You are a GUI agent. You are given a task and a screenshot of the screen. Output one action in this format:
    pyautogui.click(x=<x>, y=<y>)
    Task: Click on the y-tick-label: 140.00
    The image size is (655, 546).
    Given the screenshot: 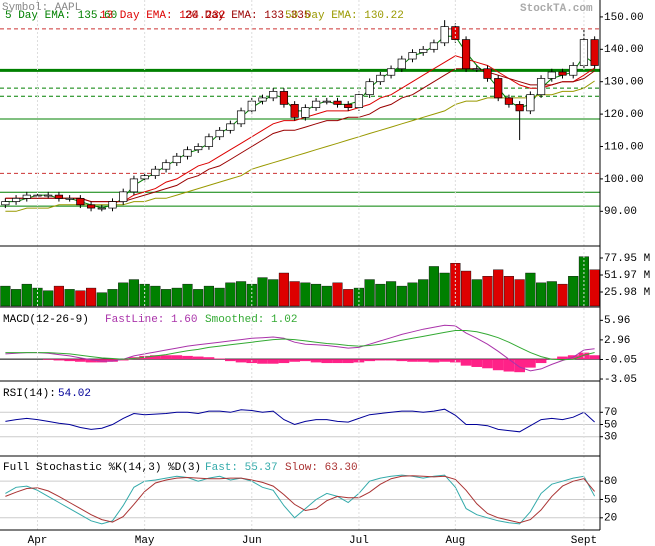 What is the action you would take?
    pyautogui.click(x=624, y=50)
    